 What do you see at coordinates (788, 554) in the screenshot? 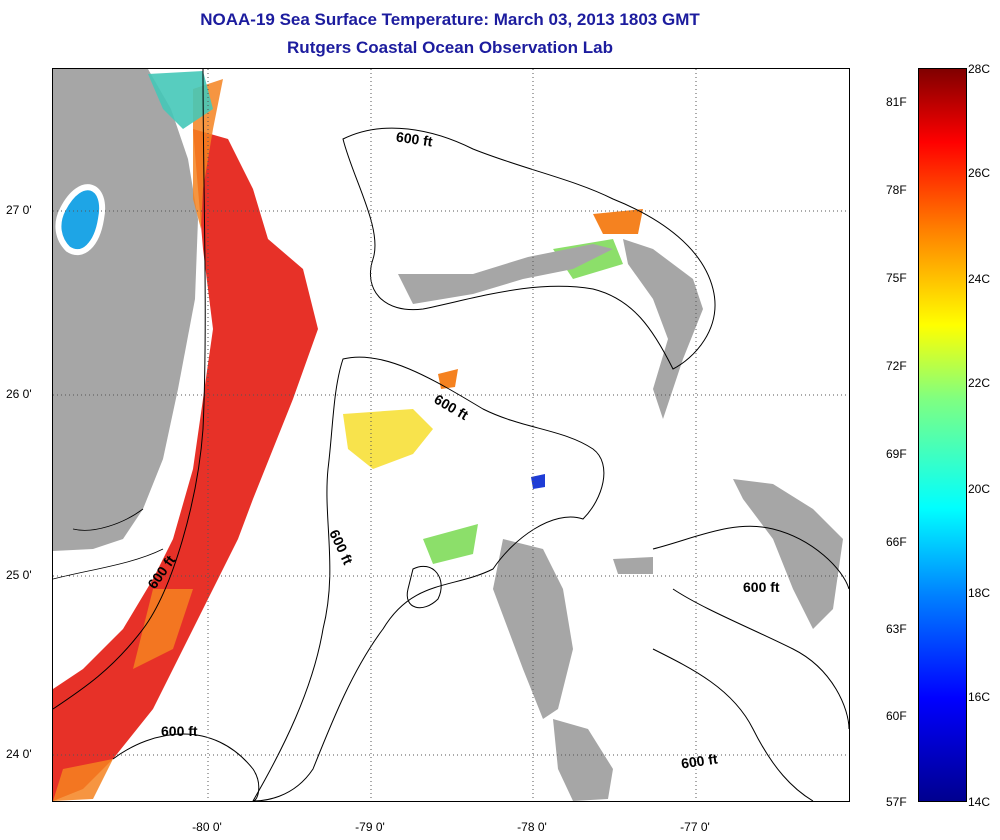
I see `eastern-land` at bounding box center [788, 554].